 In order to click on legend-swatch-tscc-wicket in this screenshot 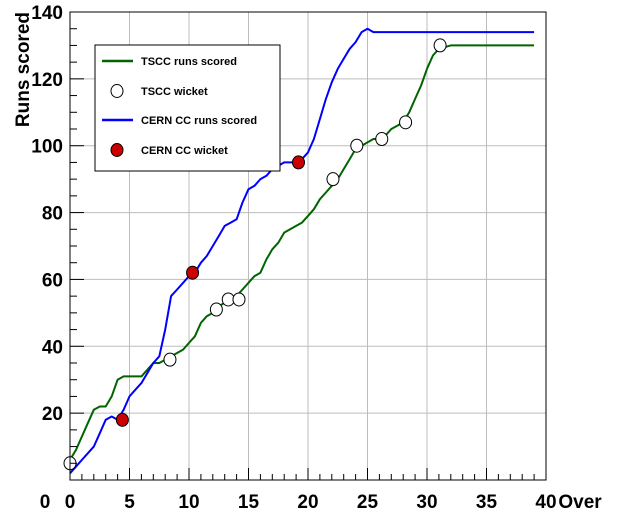, I will do `click(117, 91)`.